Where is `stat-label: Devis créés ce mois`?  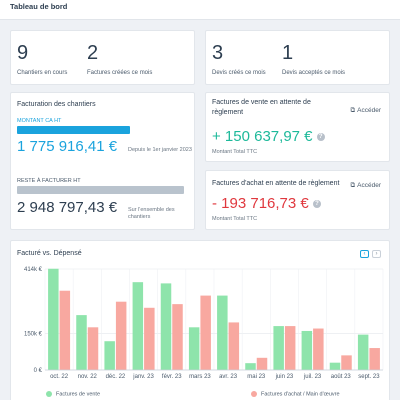 stat-label: Devis créés ce mois is located at coordinates (239, 73).